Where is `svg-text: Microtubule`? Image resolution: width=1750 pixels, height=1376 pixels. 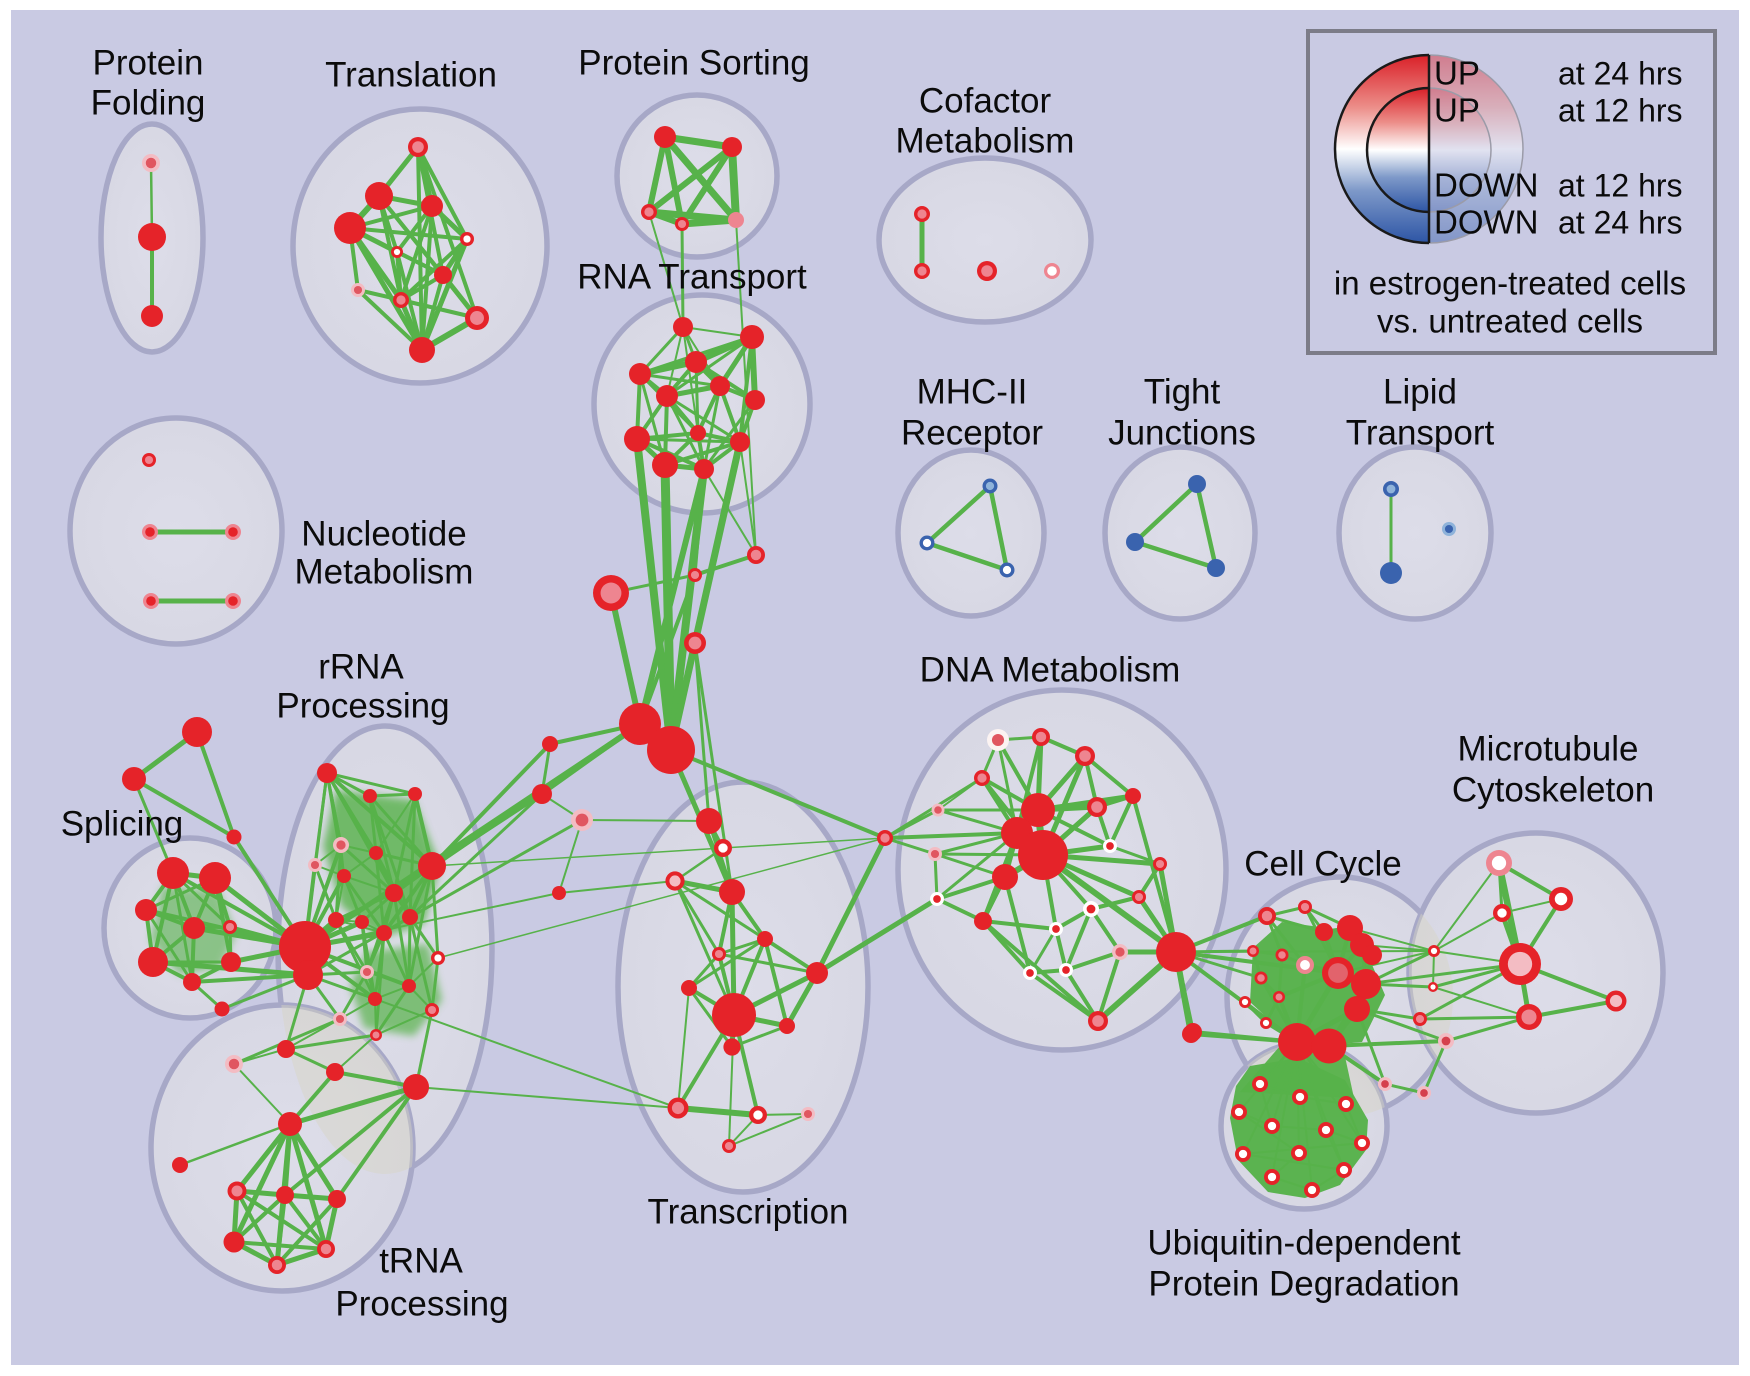 svg-text: Microtubule is located at coordinates (1548, 748).